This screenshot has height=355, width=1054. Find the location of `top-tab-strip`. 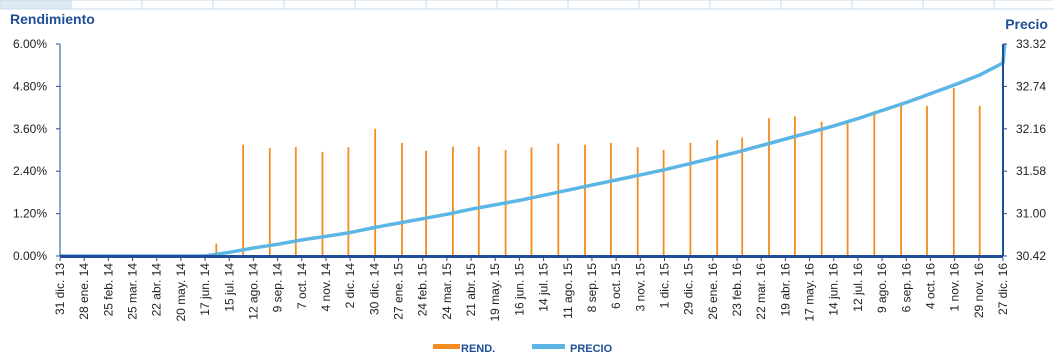

top-tab-strip is located at coordinates (527, 5).